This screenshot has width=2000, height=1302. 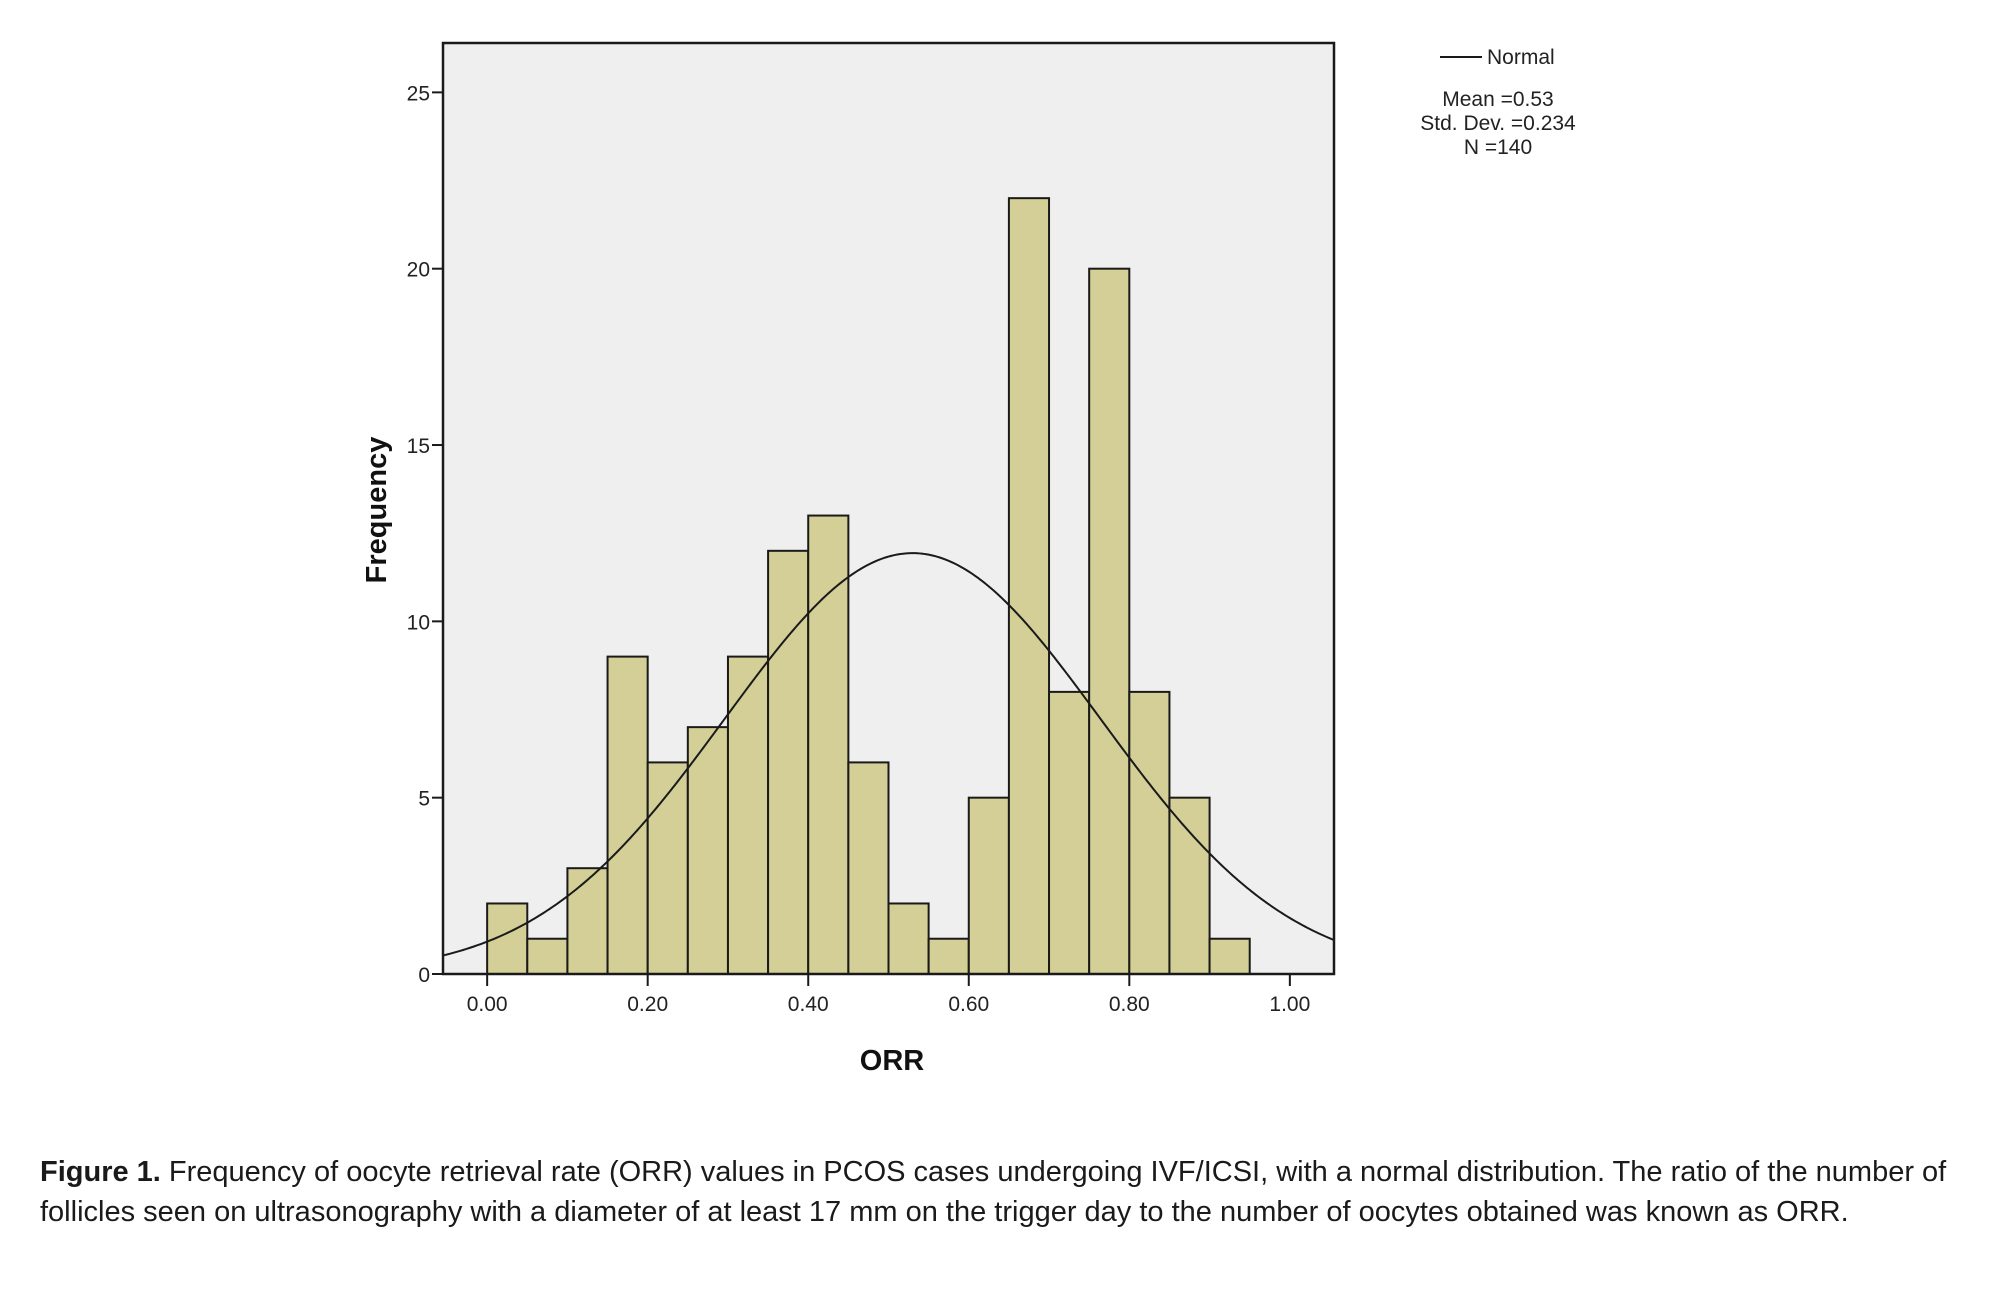 What do you see at coordinates (888, 995) in the screenshot?
I see `x-axis: 0.00 0.20 0.40 0.60 0.80 1.00` at bounding box center [888, 995].